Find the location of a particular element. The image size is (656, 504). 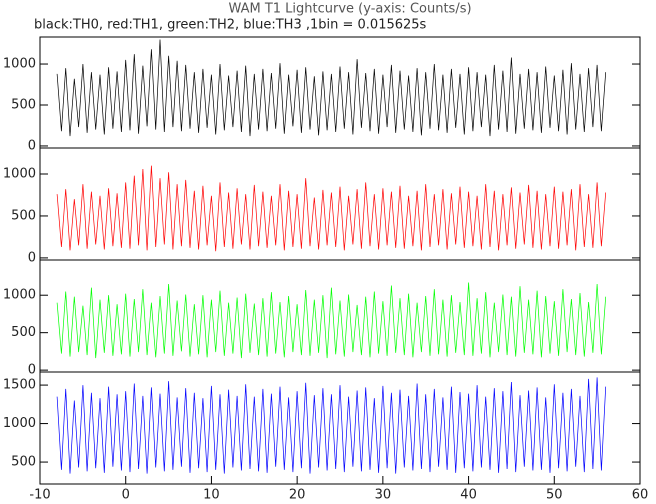

x-tick-label: -10 is located at coordinates (39, 495).